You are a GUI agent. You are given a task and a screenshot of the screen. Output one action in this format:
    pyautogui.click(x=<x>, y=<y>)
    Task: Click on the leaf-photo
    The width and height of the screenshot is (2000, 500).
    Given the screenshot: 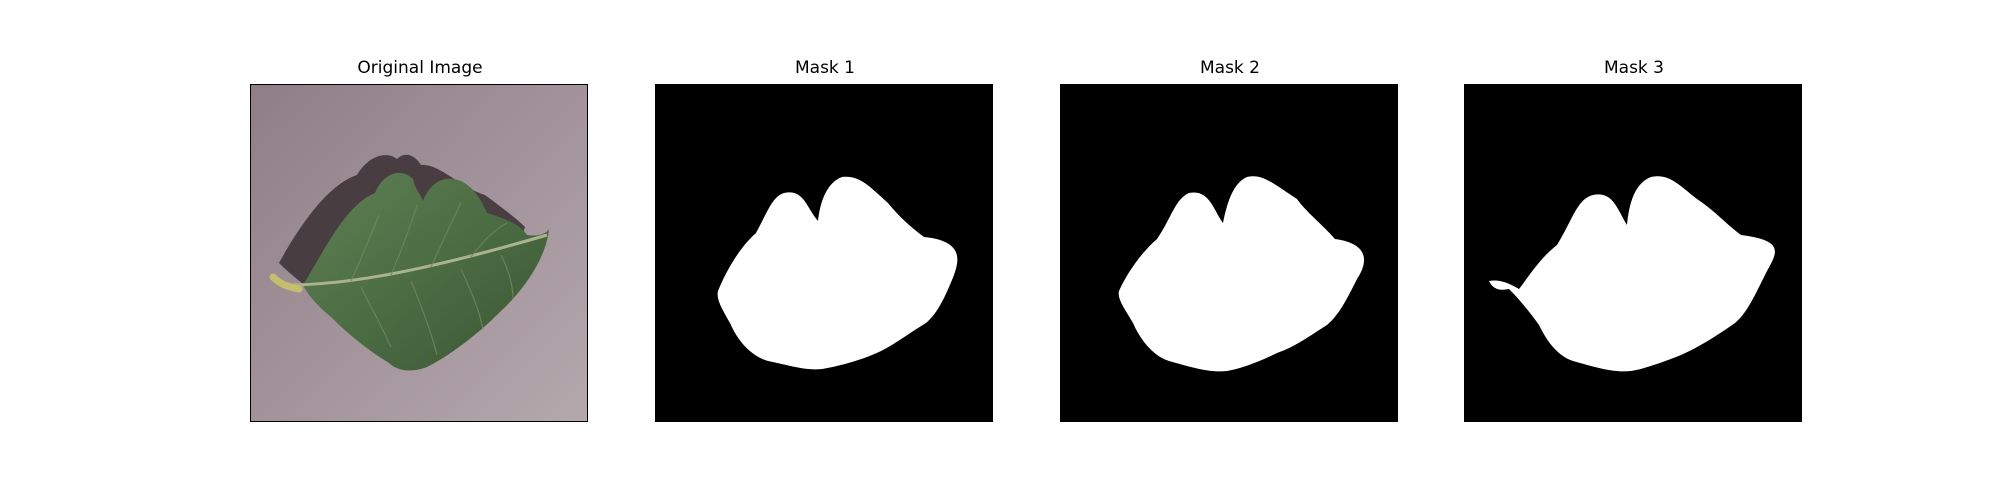 What is the action you would take?
    pyautogui.click(x=419, y=253)
    